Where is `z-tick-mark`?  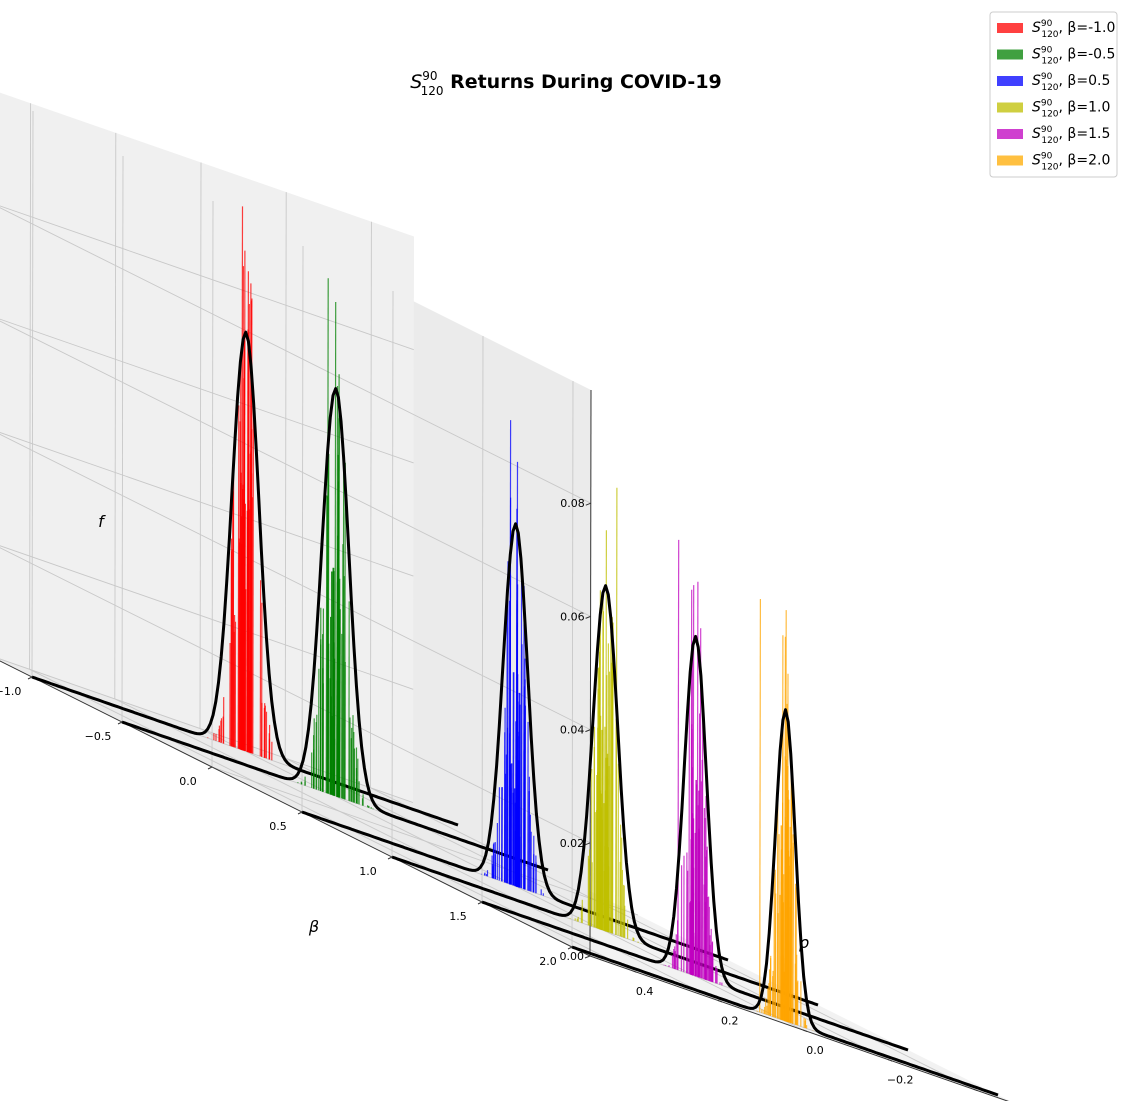
z-tick-mark is located at coordinates (587, 957).